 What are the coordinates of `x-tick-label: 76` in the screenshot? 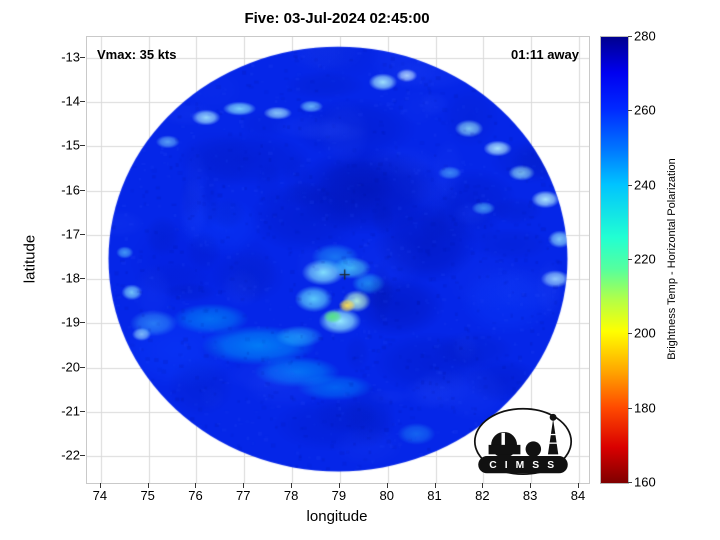 It's located at (195, 495).